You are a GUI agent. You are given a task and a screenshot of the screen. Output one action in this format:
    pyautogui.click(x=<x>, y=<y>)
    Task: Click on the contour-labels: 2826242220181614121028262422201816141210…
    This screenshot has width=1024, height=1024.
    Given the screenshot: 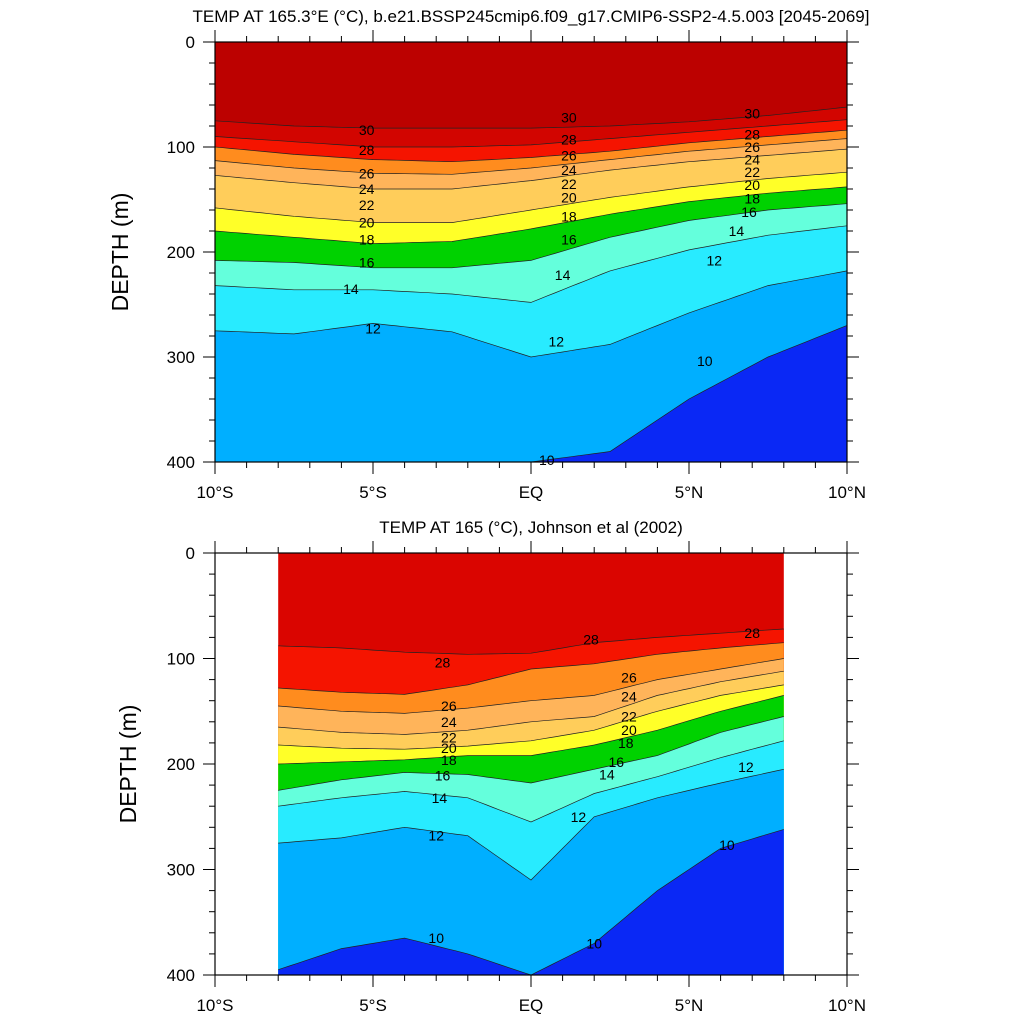 What is the action you would take?
    pyautogui.click(x=594, y=788)
    